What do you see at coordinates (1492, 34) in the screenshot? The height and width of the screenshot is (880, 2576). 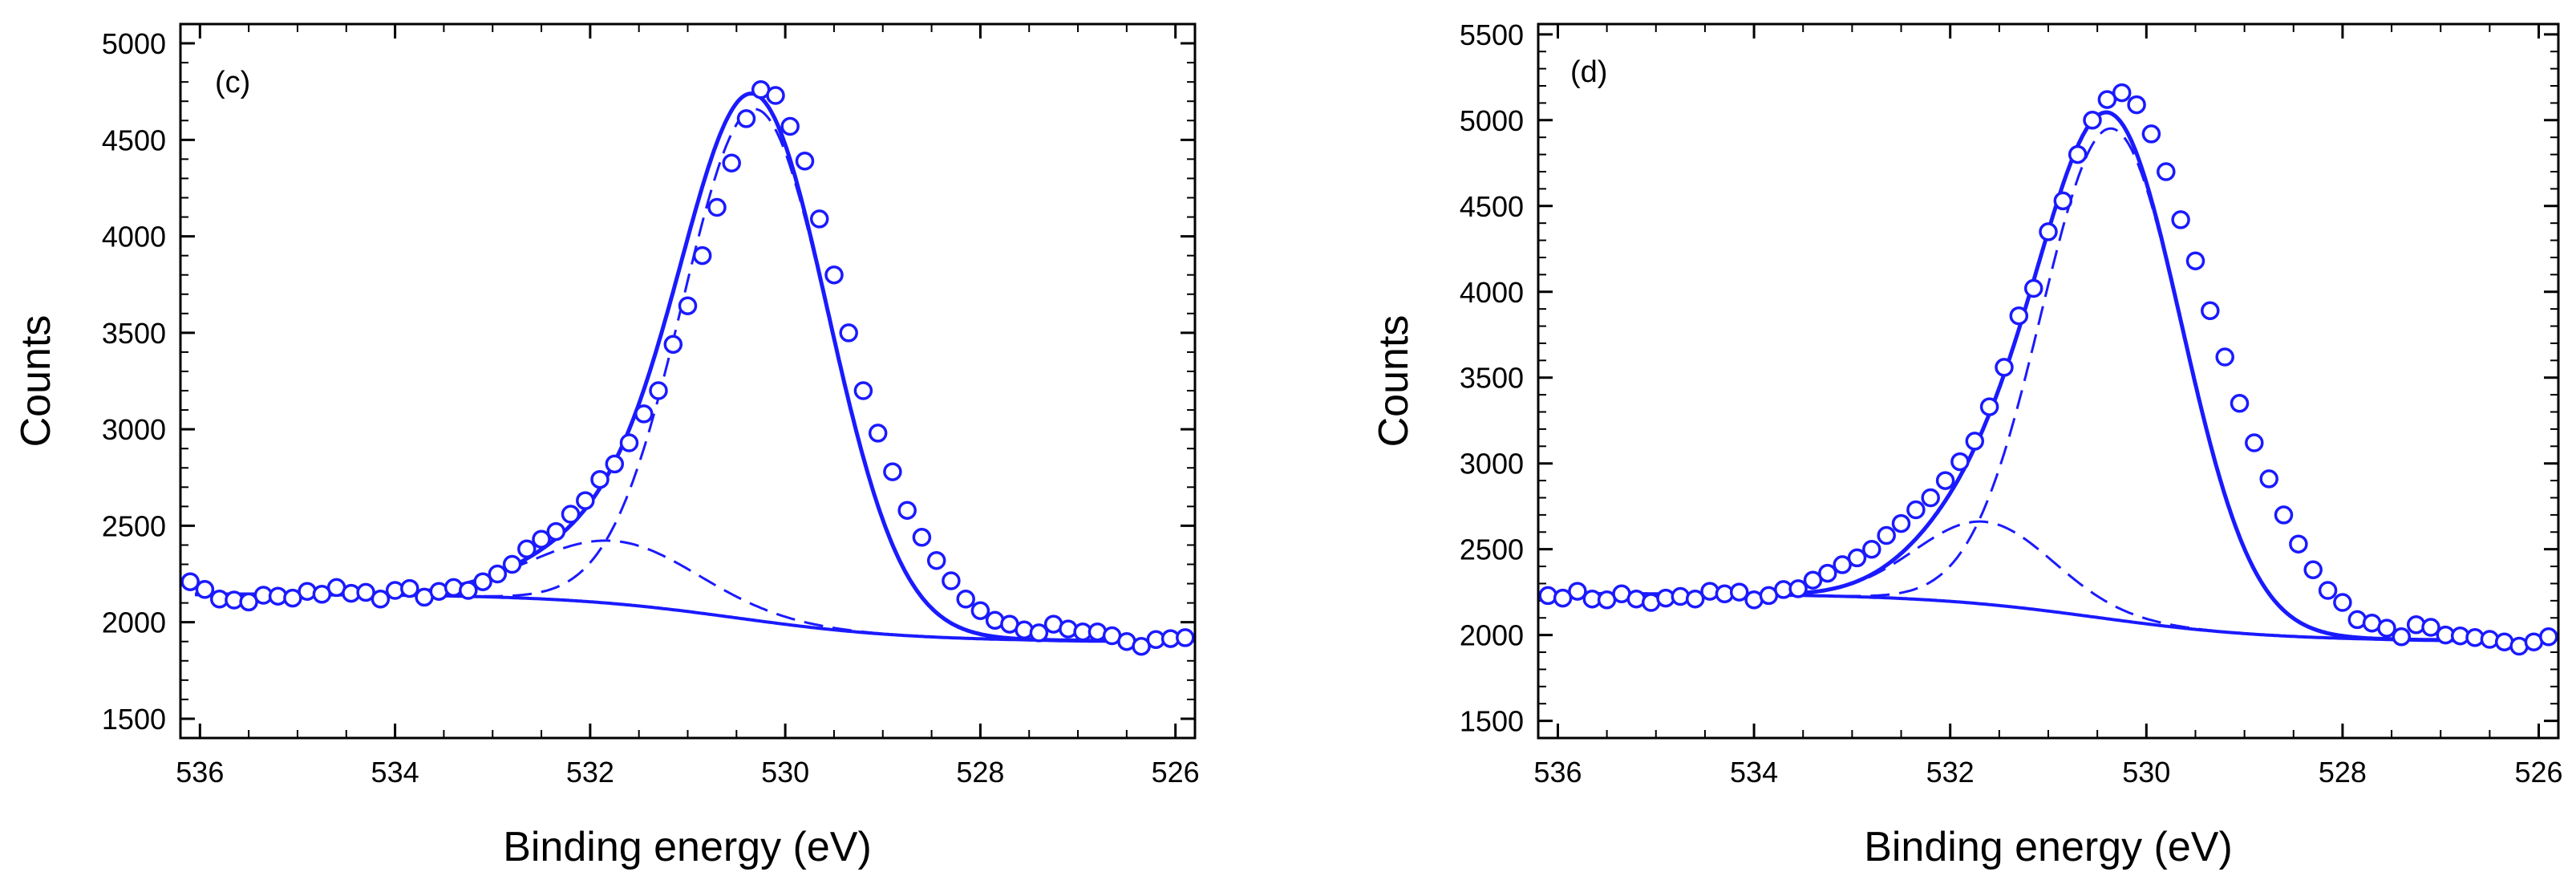 I see `y-tick-label: 5500` at bounding box center [1492, 34].